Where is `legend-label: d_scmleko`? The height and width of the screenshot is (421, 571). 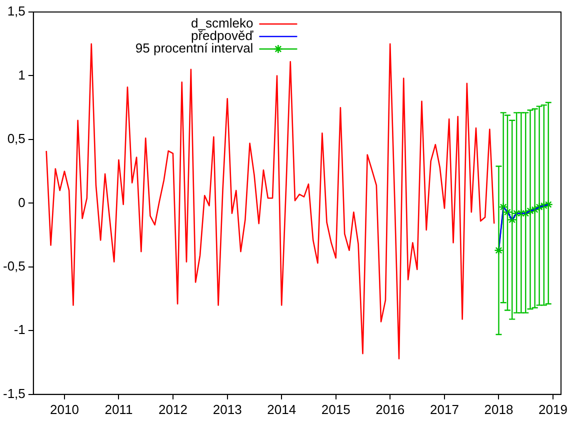
legend-label: d_scmleko is located at coordinates (222, 23).